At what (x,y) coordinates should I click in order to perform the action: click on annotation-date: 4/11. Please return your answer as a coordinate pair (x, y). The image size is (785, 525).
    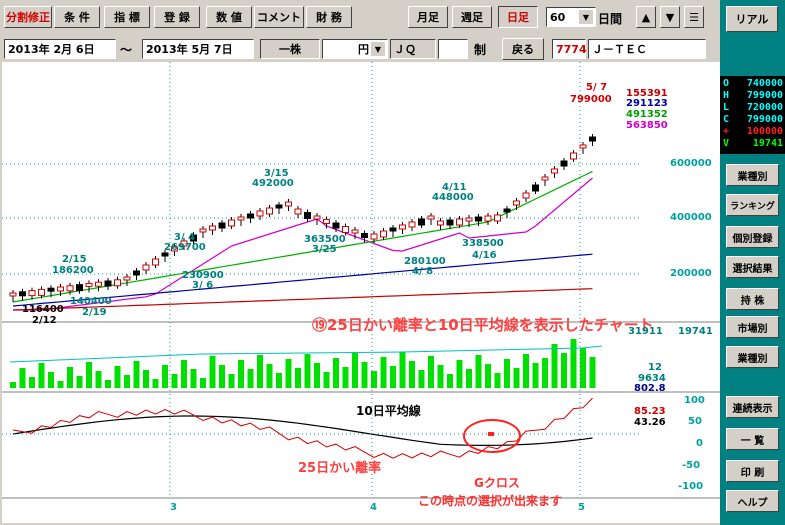
    Looking at the image, I should click on (454, 187).